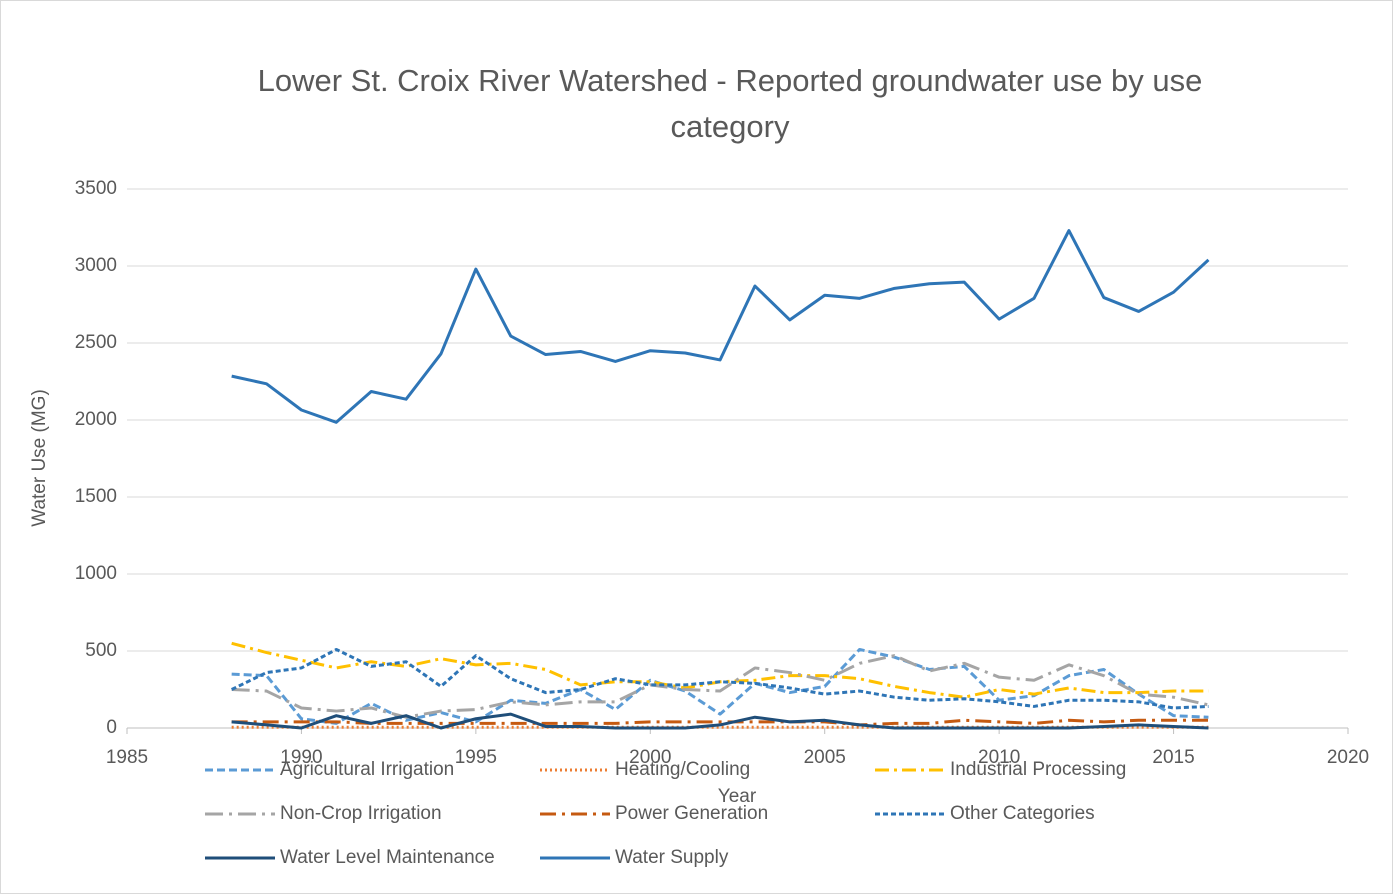 Image resolution: width=1393 pixels, height=894 pixels. I want to click on x-tick-label: 2020, so click(1348, 757).